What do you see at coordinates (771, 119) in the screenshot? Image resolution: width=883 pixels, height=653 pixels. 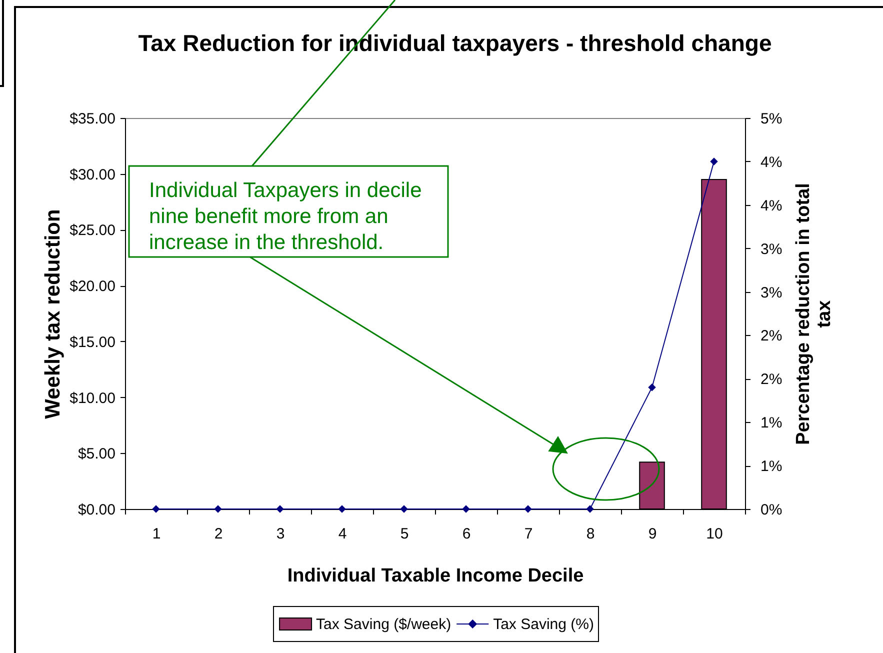 I see `y2-tick-label: 5%` at bounding box center [771, 119].